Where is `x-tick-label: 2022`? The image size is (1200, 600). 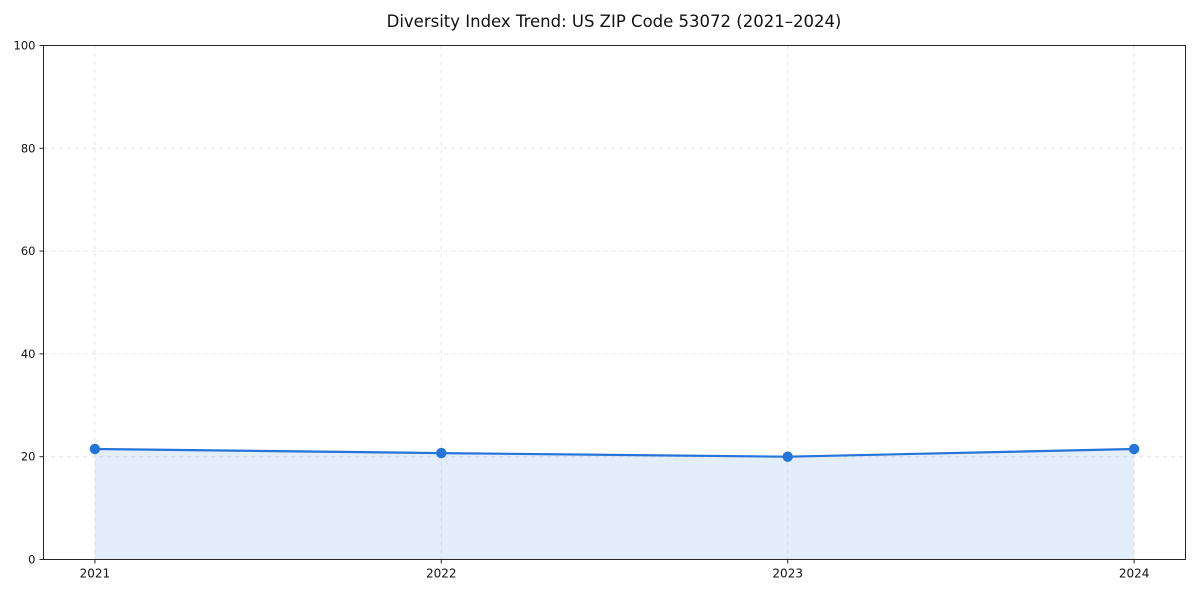 x-tick-label: 2022 is located at coordinates (441, 574).